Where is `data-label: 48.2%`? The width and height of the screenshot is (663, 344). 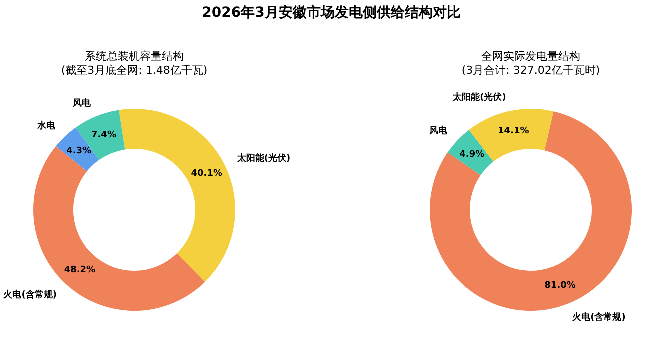
data-label: 48.2% is located at coordinates (80, 270).